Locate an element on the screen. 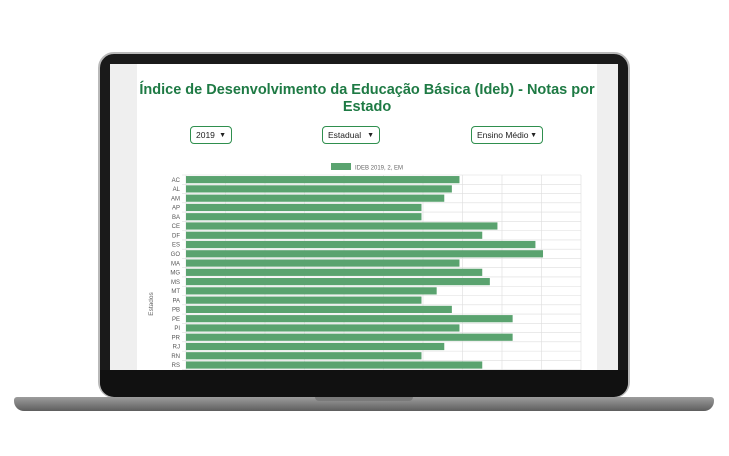  level-select: Ensino Médio ▼ is located at coordinates (507, 135).